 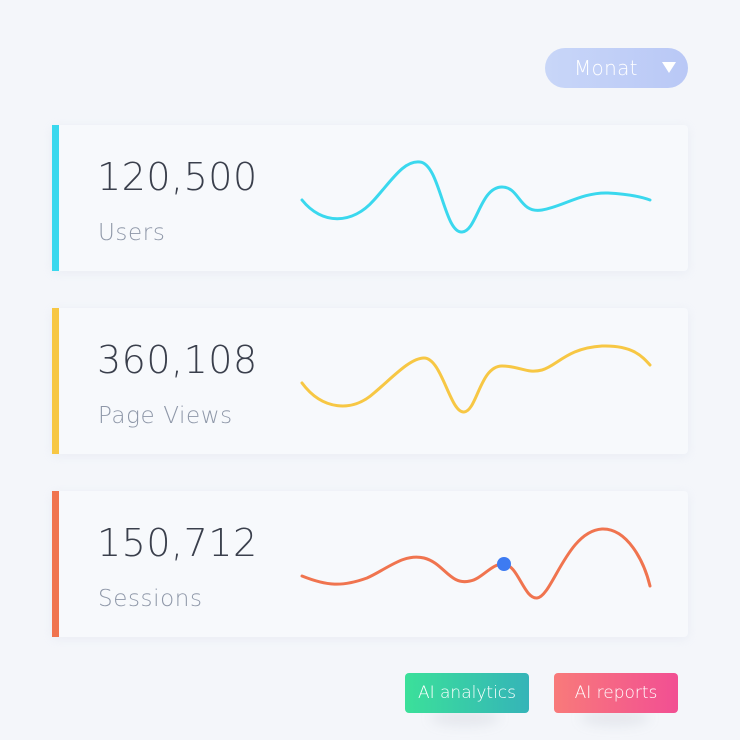 What do you see at coordinates (150, 599) in the screenshot?
I see `stat-label: Sessions` at bounding box center [150, 599].